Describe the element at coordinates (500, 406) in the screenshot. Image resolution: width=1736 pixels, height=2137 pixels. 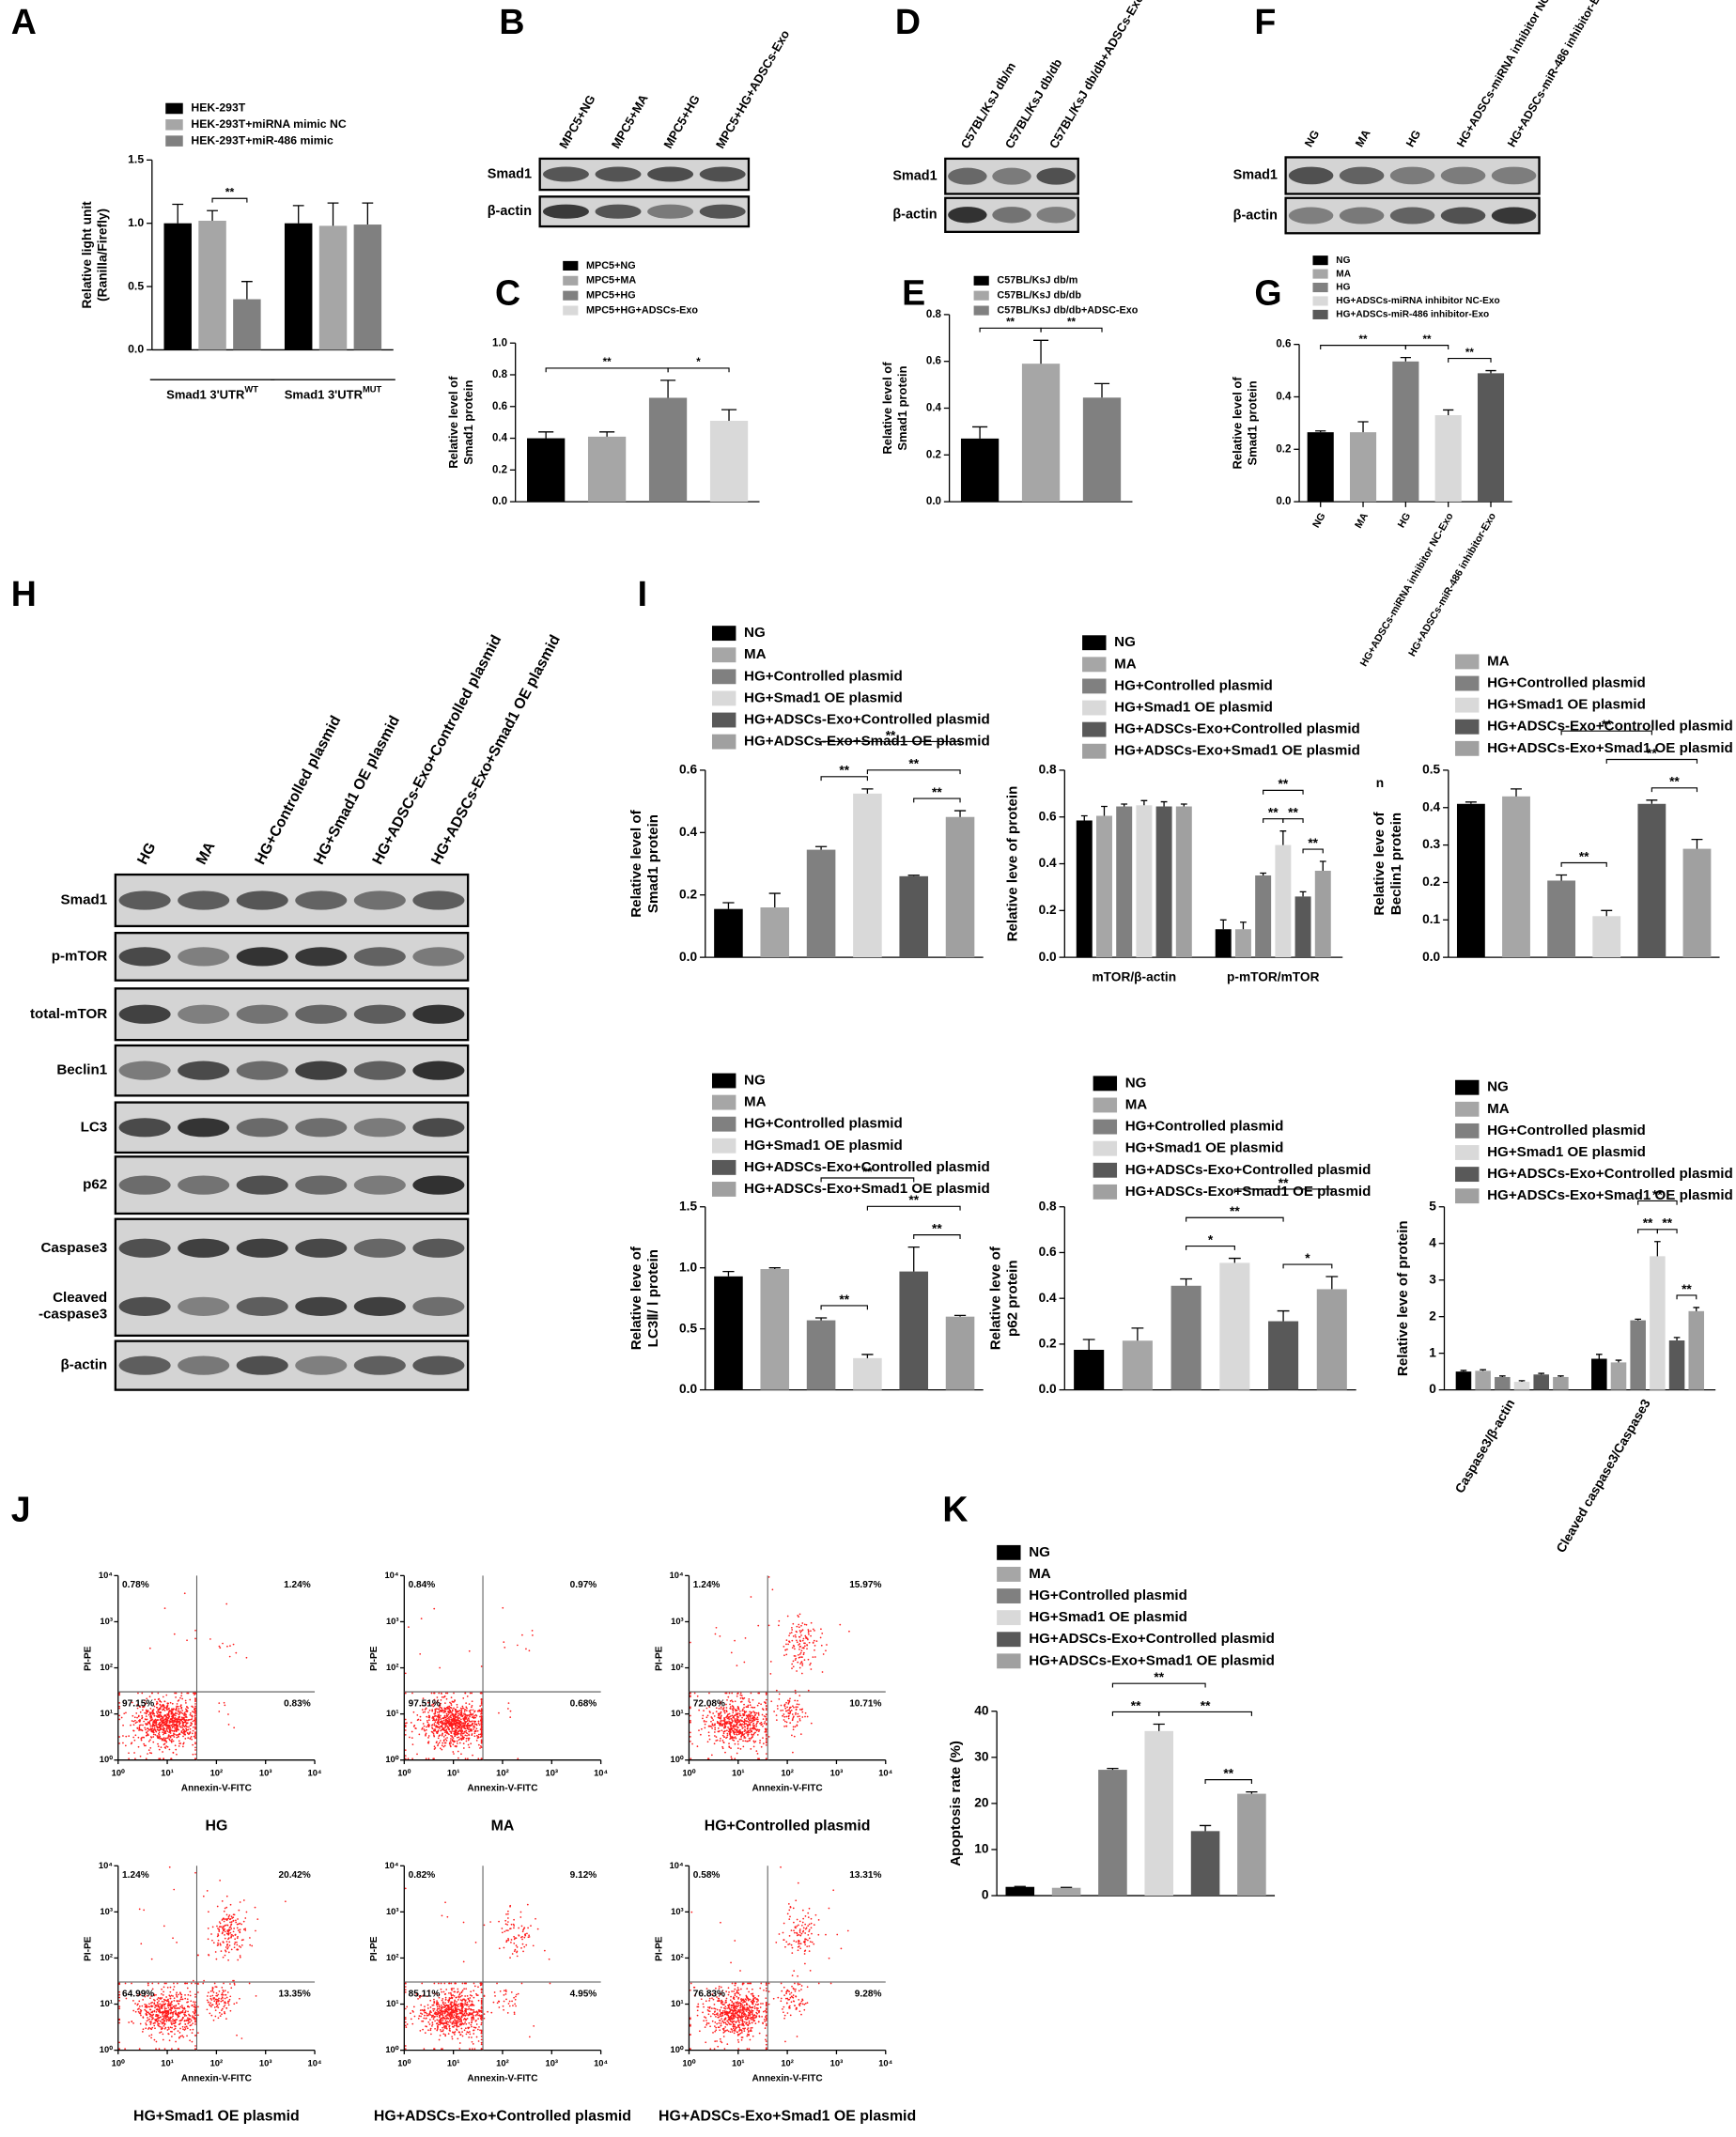
I see `y-tick-label: 0.6` at that location.